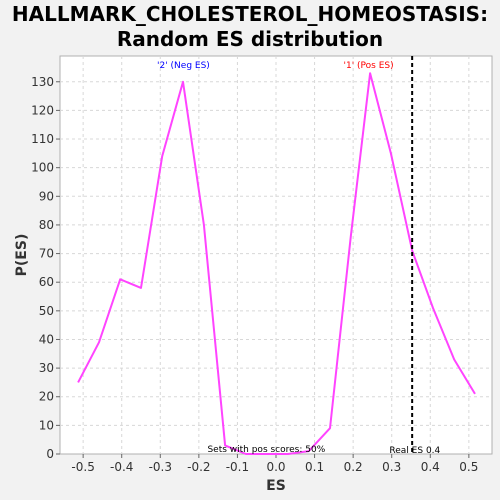  Describe the element at coordinates (46, 282) in the screenshot. I see `y-tick-label: 60` at that location.